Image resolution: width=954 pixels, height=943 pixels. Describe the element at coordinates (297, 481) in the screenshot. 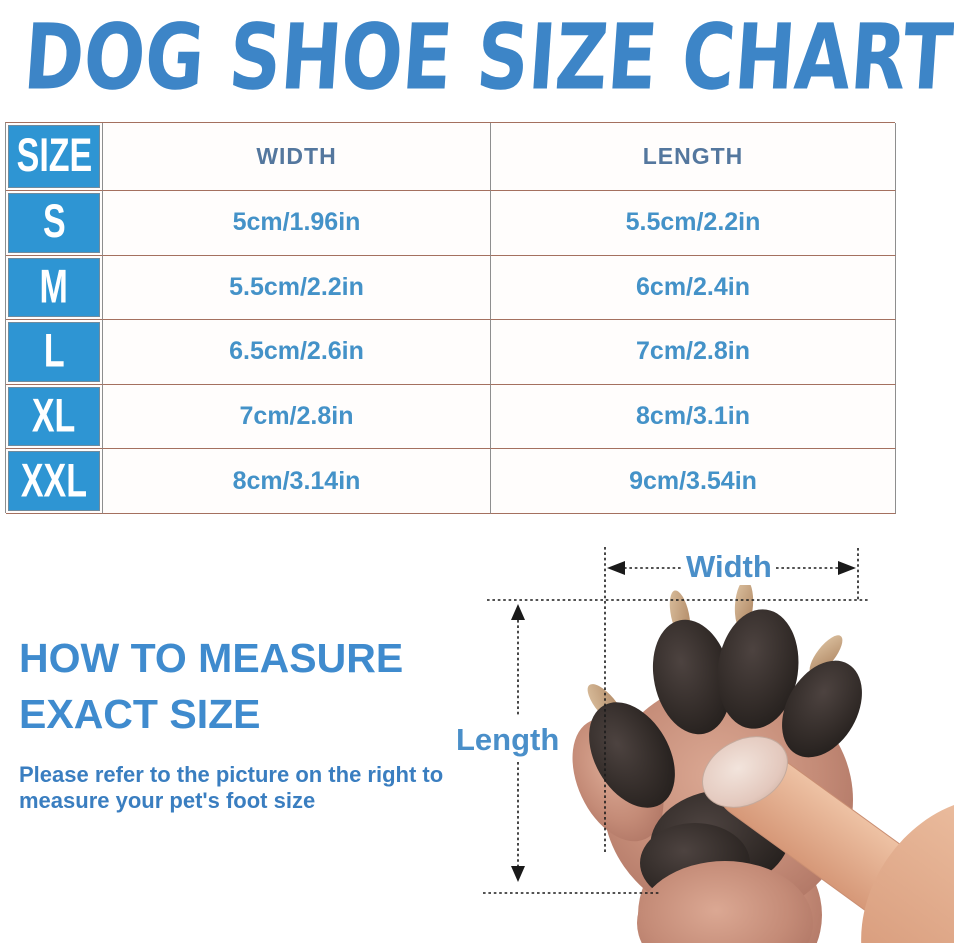

I see `width-value-xxl: 8cm/3.14in` at that location.